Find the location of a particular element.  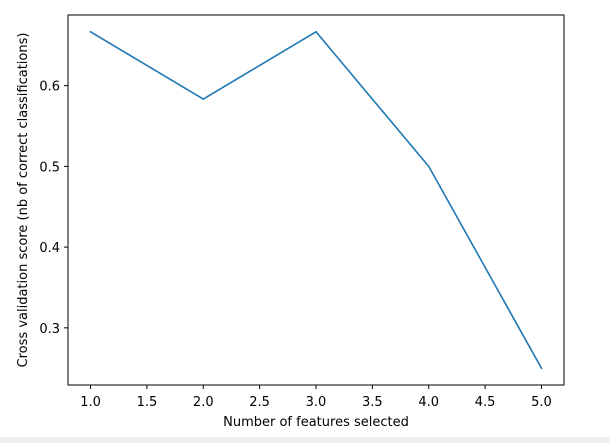

x-tick-label: 3.5 is located at coordinates (372, 402).